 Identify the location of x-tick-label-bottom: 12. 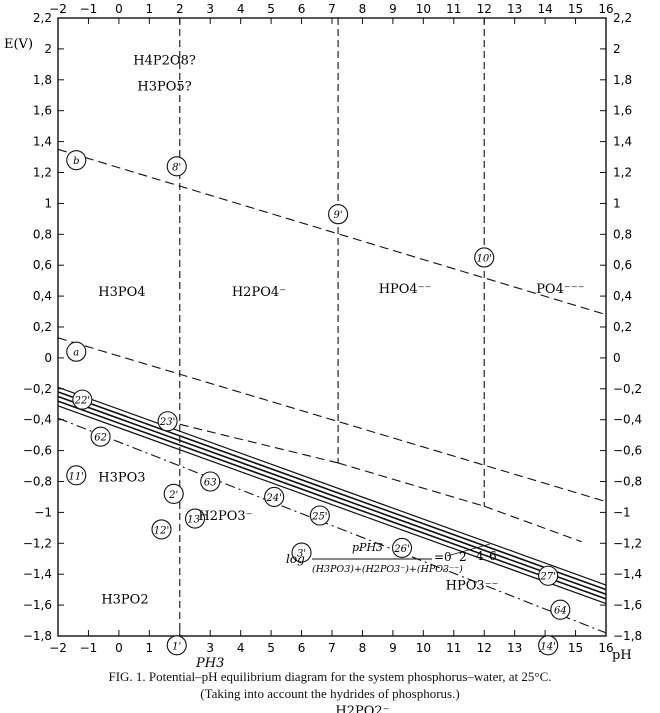
(484, 648).